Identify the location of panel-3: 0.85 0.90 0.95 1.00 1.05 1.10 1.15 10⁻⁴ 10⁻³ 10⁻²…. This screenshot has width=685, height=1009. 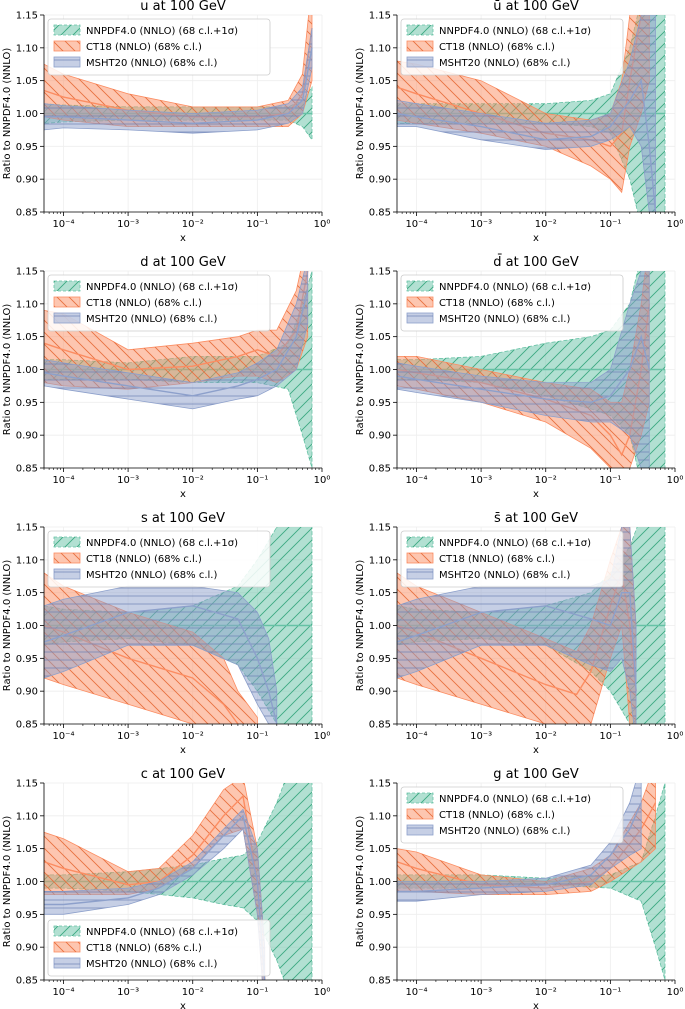
(166, 377).